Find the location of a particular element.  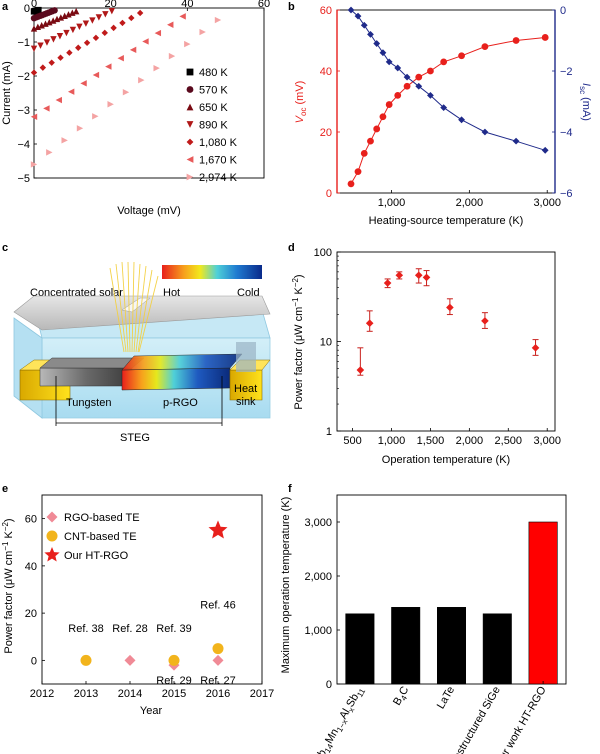

x-axis-label: Operation temperature (K) is located at coordinates (446, 460).